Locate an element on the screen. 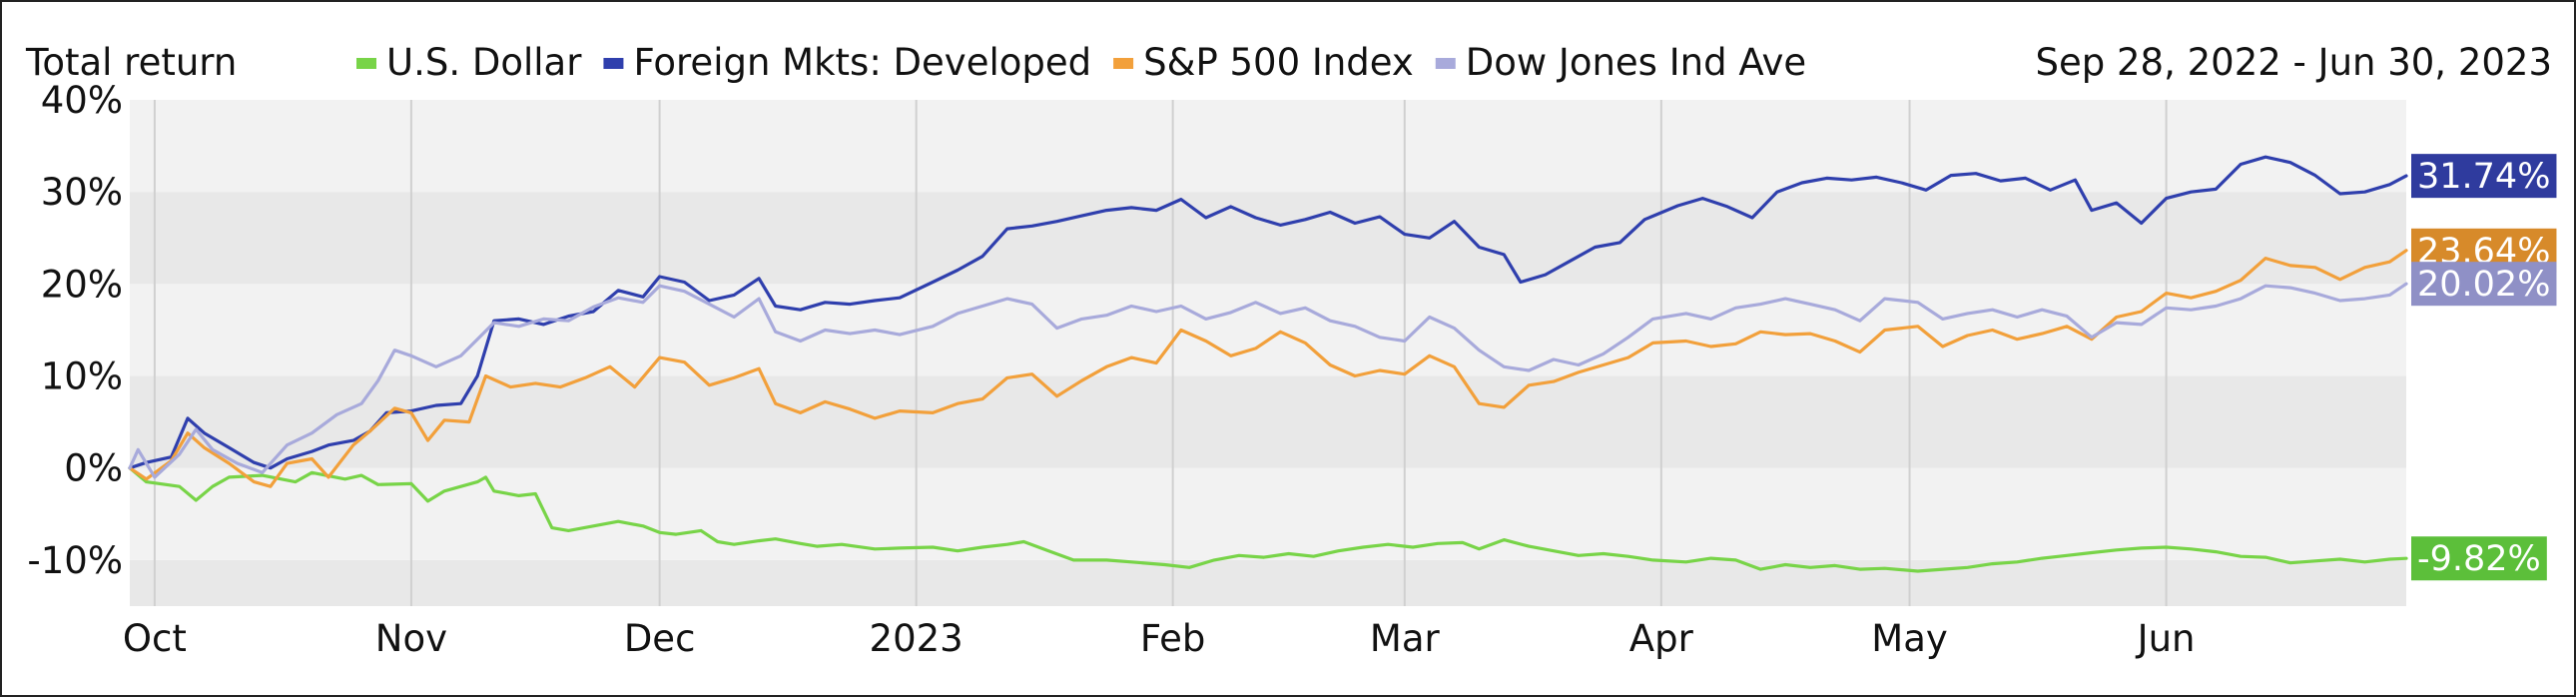  legend-swatch-s-p-500-index is located at coordinates (1123, 63).